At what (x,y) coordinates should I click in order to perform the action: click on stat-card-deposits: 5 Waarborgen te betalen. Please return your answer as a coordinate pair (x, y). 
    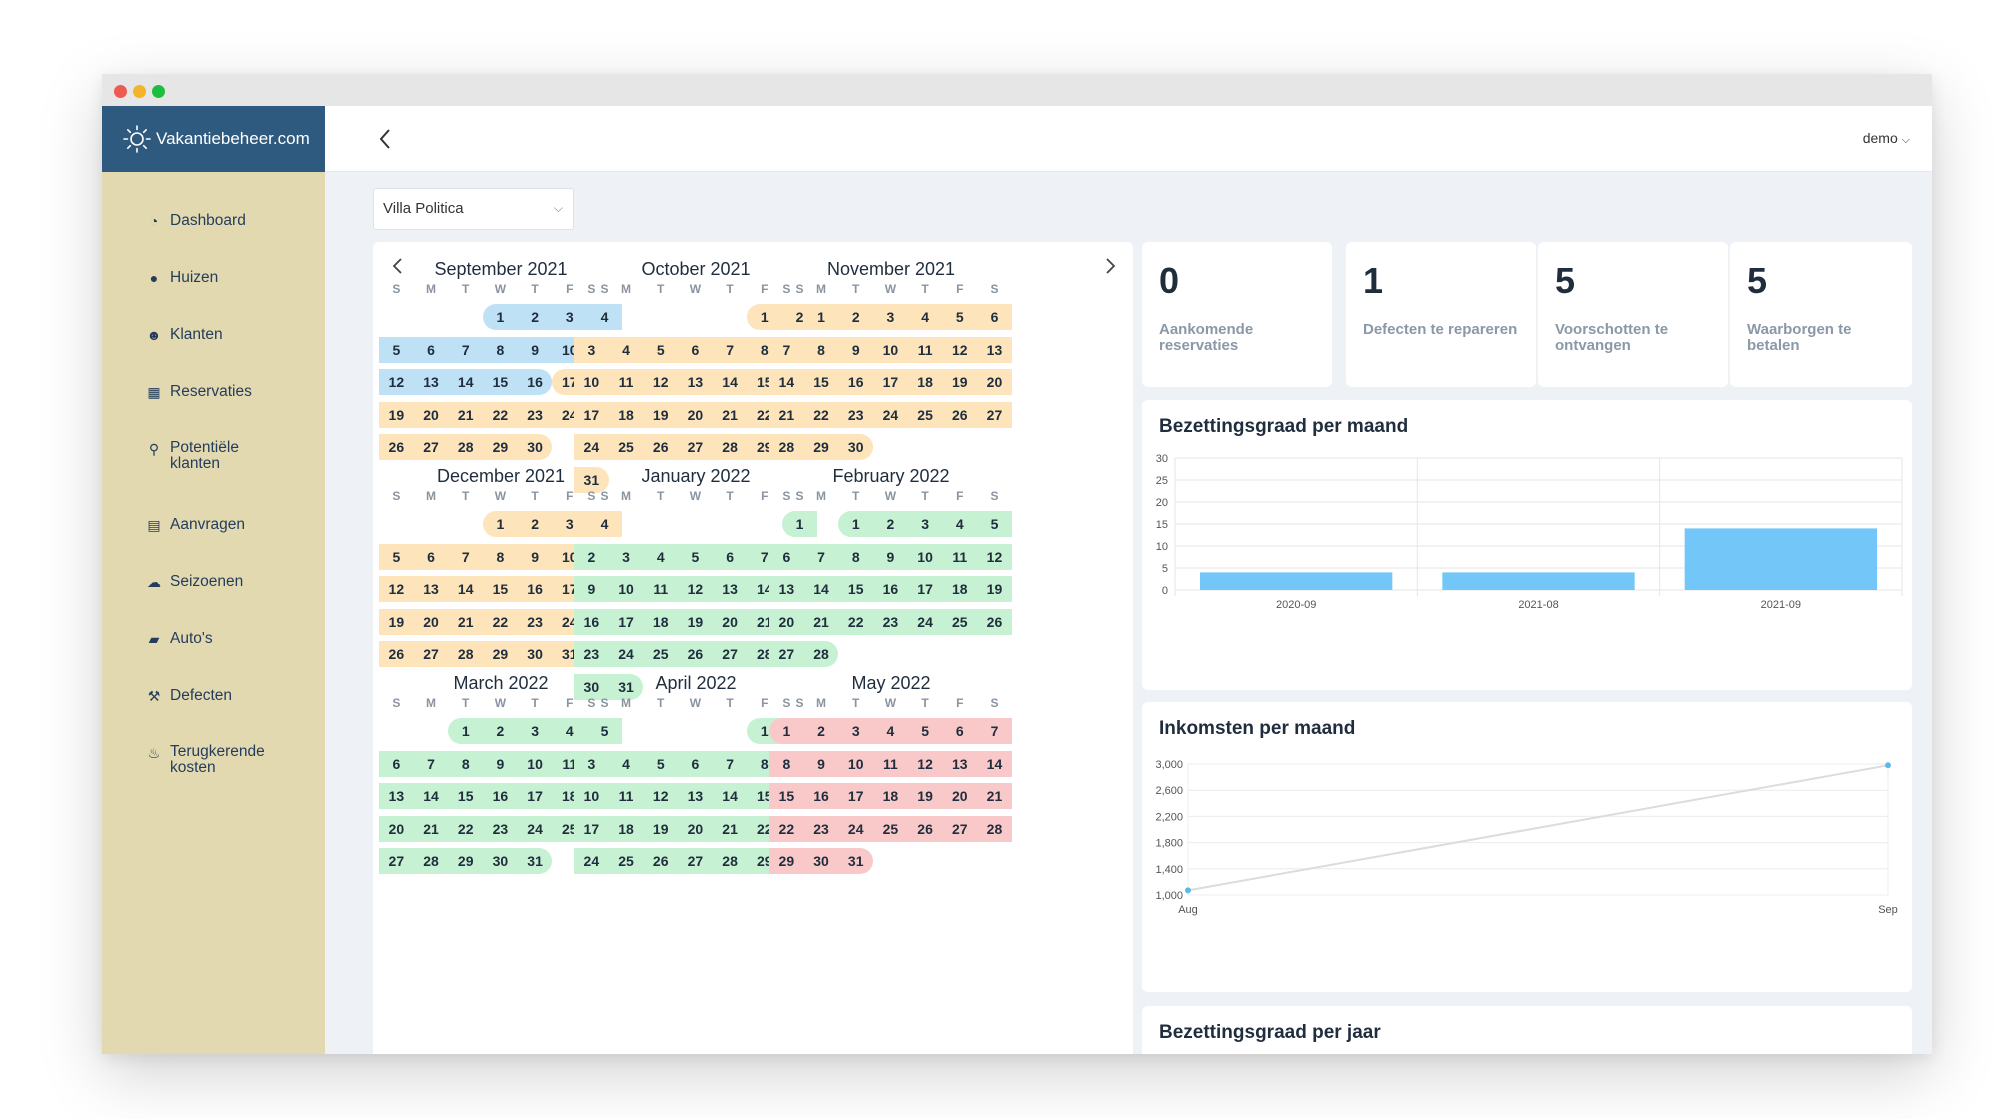
    Looking at the image, I should click on (1821, 314).